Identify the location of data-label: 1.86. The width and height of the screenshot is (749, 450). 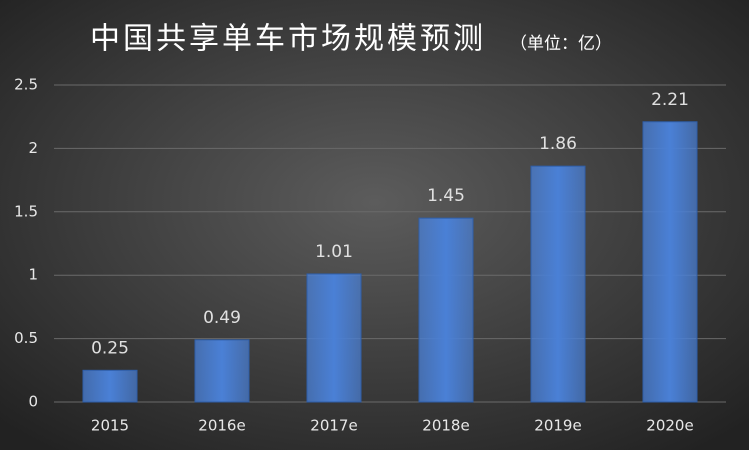
(558, 144).